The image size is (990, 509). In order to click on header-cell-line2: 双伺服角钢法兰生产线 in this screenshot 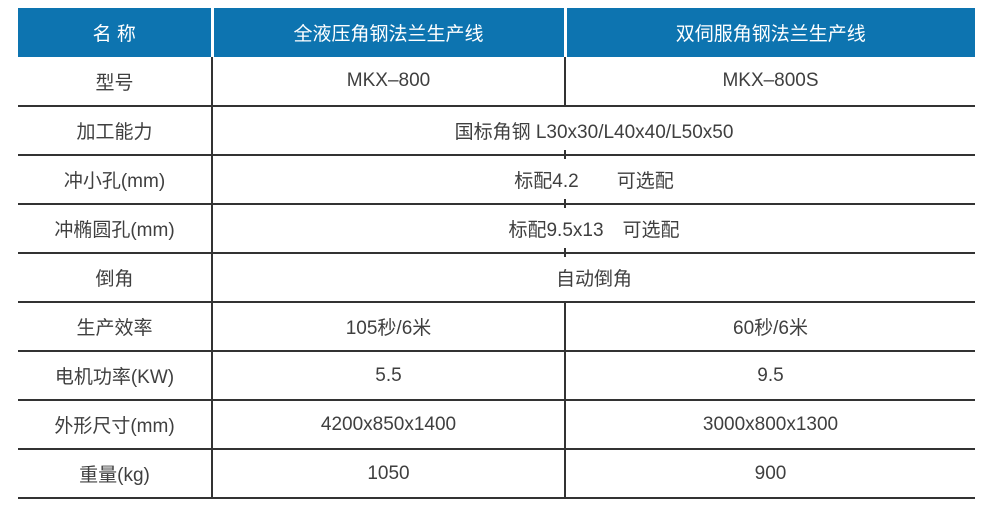, I will do `click(770, 32)`.